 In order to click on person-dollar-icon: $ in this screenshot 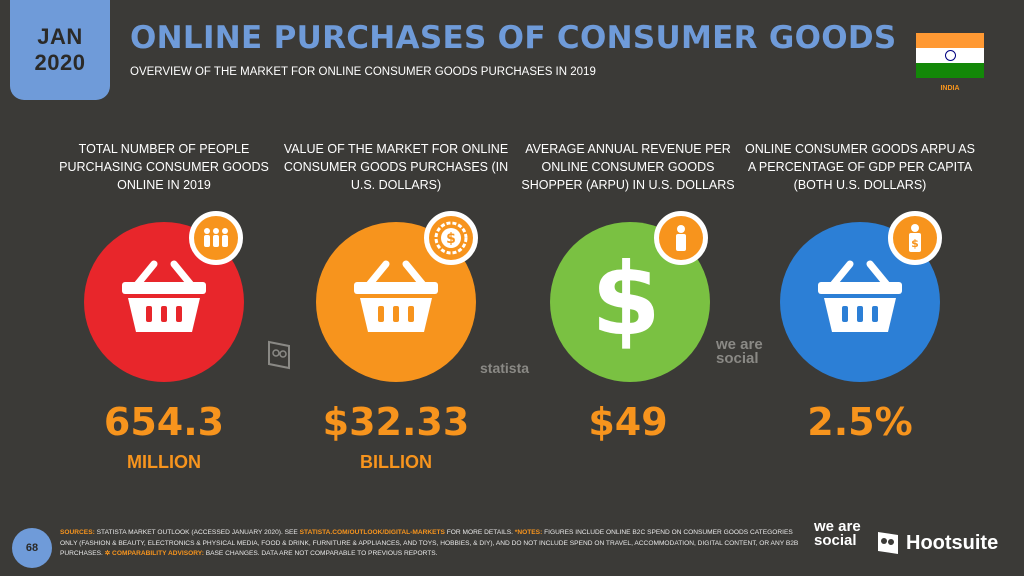, I will do `click(915, 238)`.